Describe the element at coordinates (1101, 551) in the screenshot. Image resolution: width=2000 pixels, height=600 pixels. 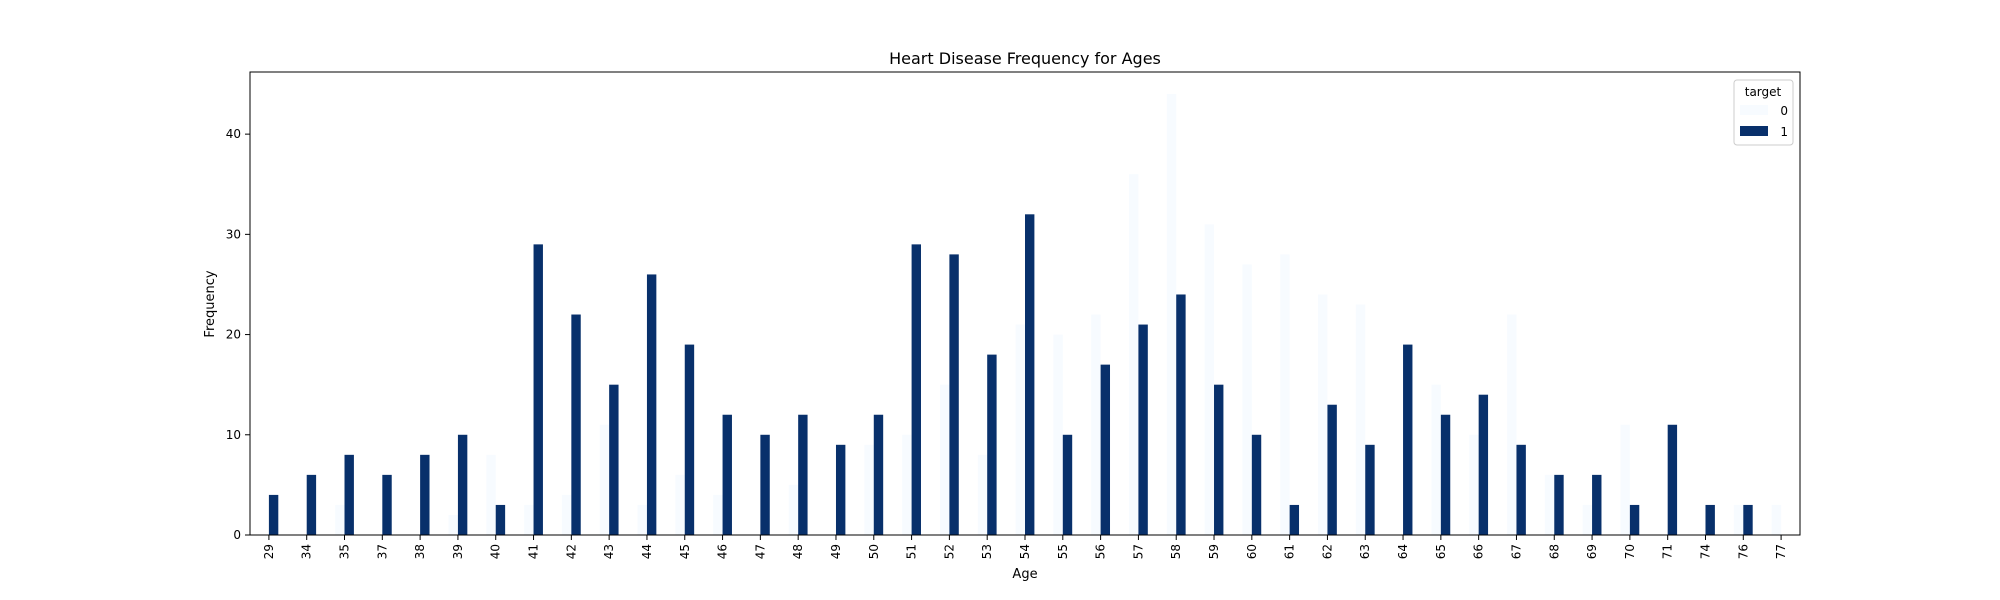
I see `x-tick-label: 56` at that location.